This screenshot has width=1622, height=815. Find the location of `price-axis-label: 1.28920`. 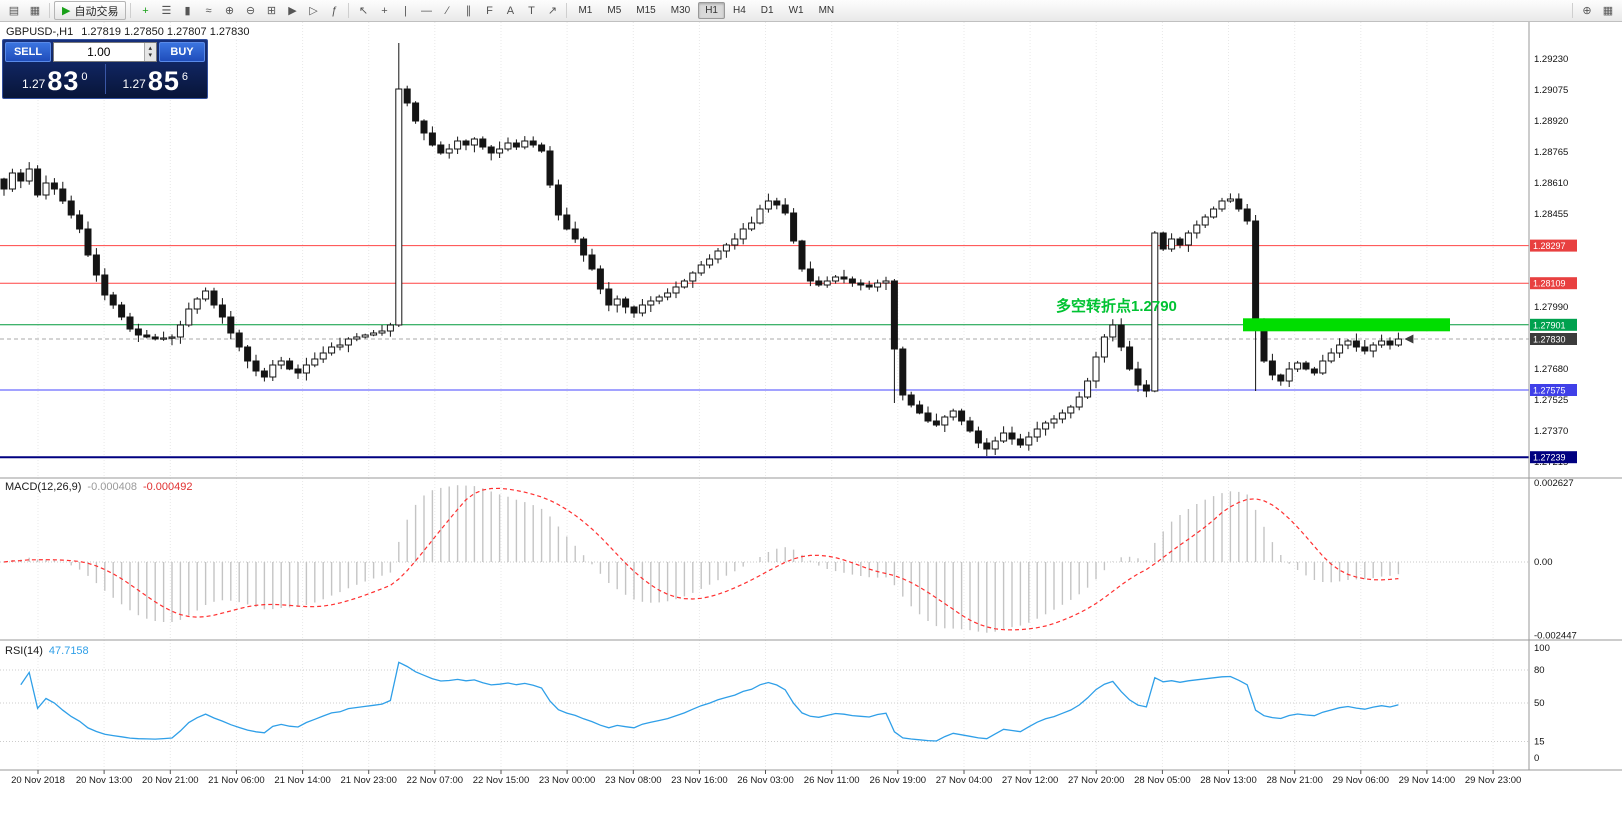

price-axis-label: 1.28920 is located at coordinates (1551, 121).